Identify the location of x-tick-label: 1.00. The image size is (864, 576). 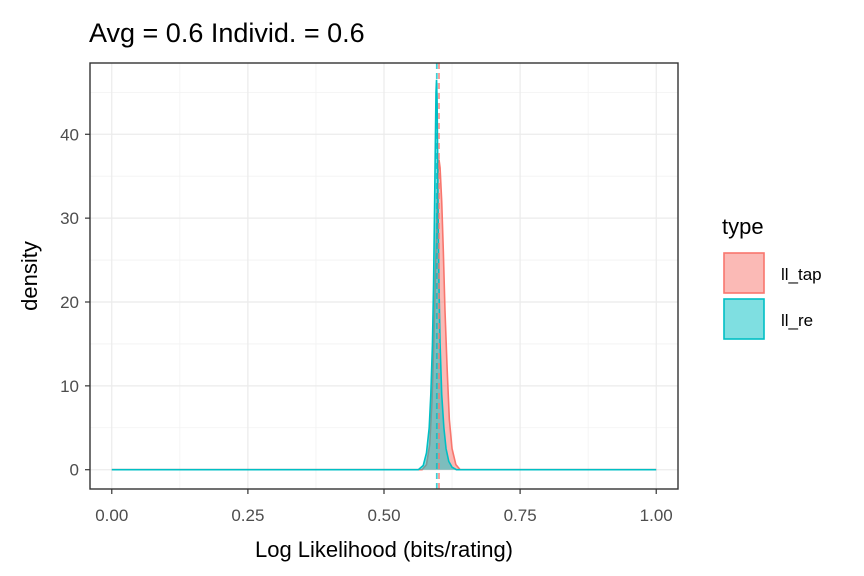
(656, 515).